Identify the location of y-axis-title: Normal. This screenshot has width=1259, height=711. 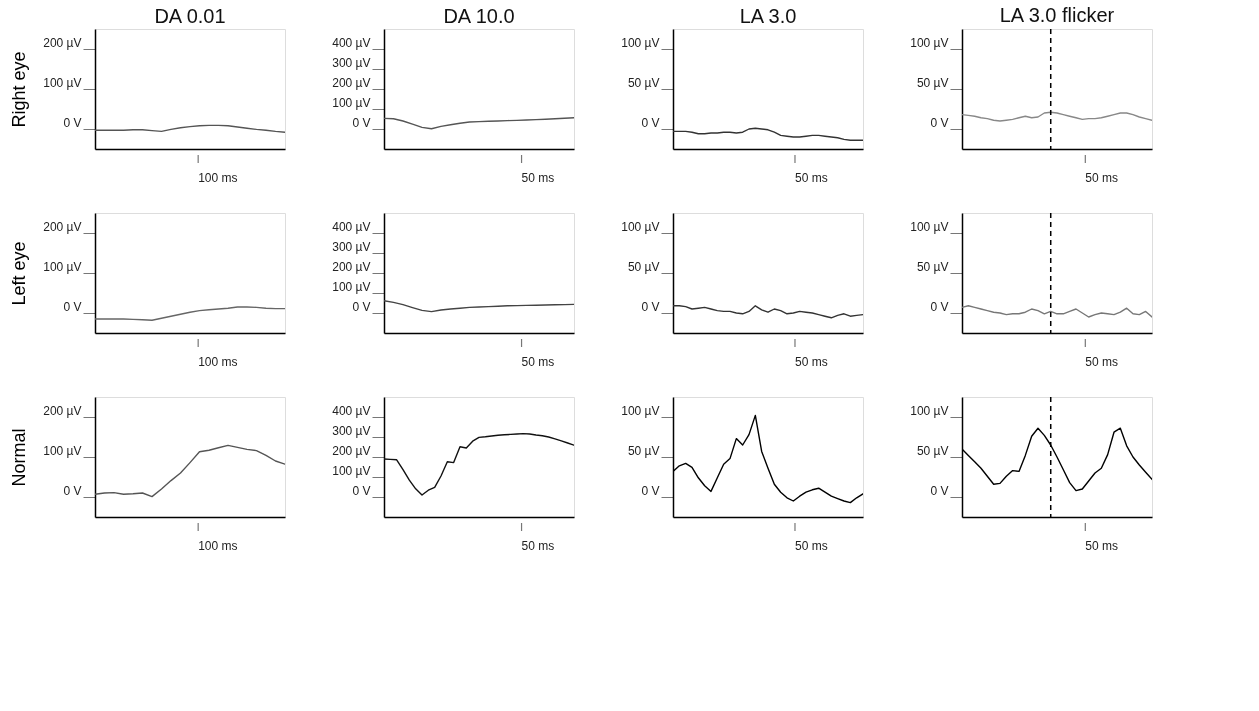
(19, 457).